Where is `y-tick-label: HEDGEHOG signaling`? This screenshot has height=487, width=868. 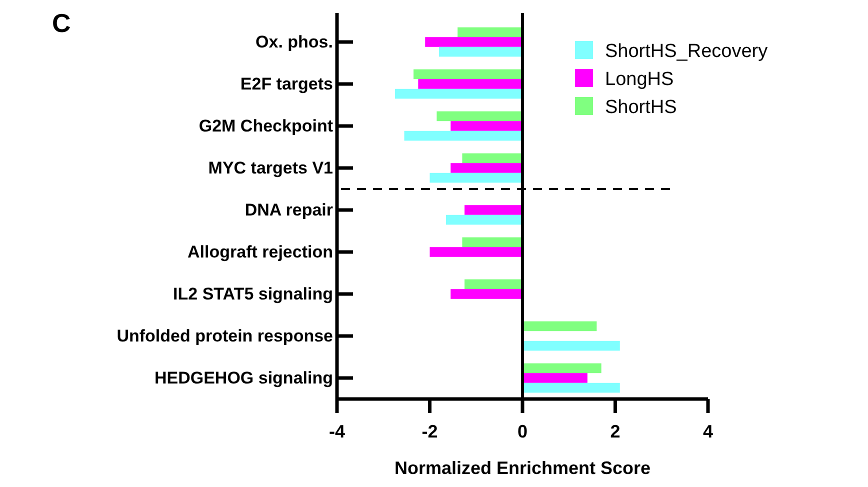 y-tick-label: HEDGEHOG signaling is located at coordinates (243, 378).